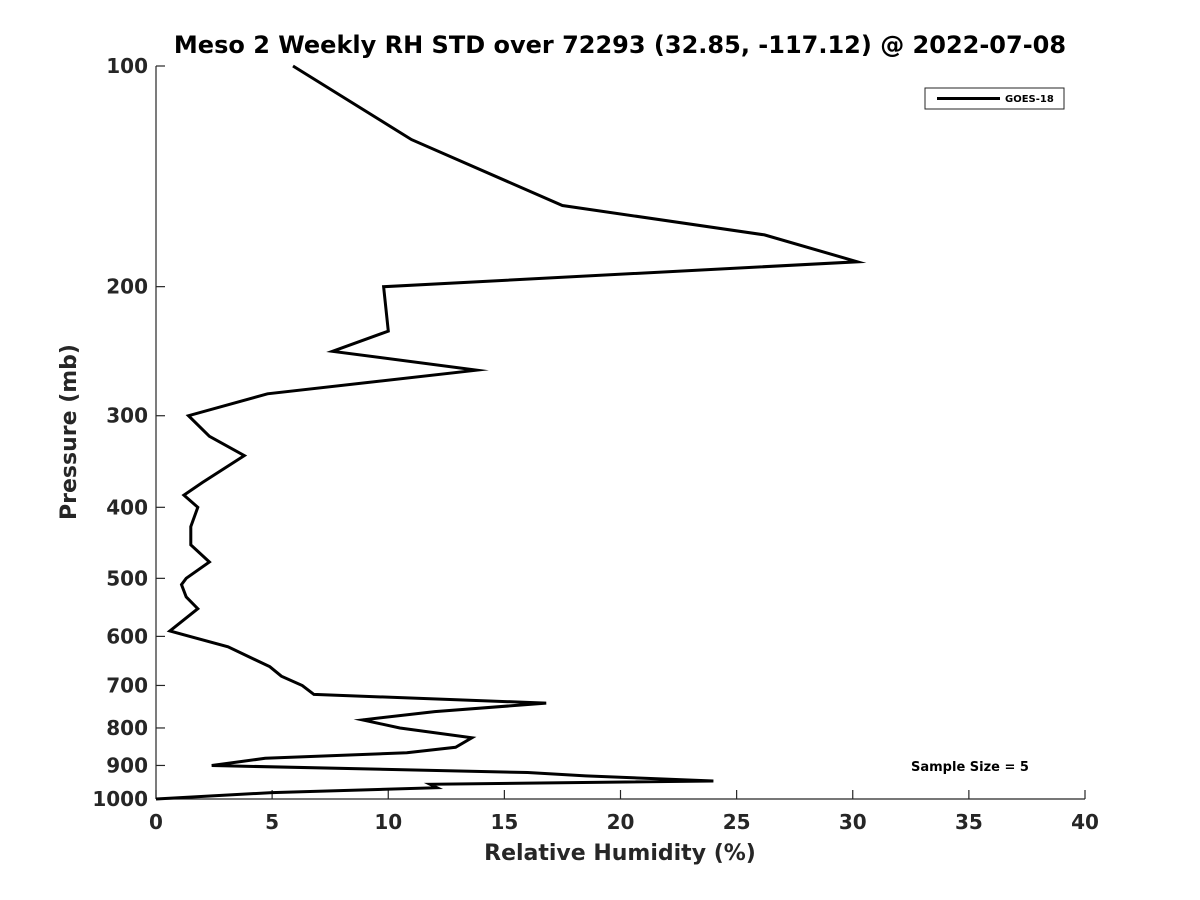 This screenshot has height=900, width=1200. Describe the element at coordinates (737, 822) in the screenshot. I see `x-tick-label: 25` at that location.